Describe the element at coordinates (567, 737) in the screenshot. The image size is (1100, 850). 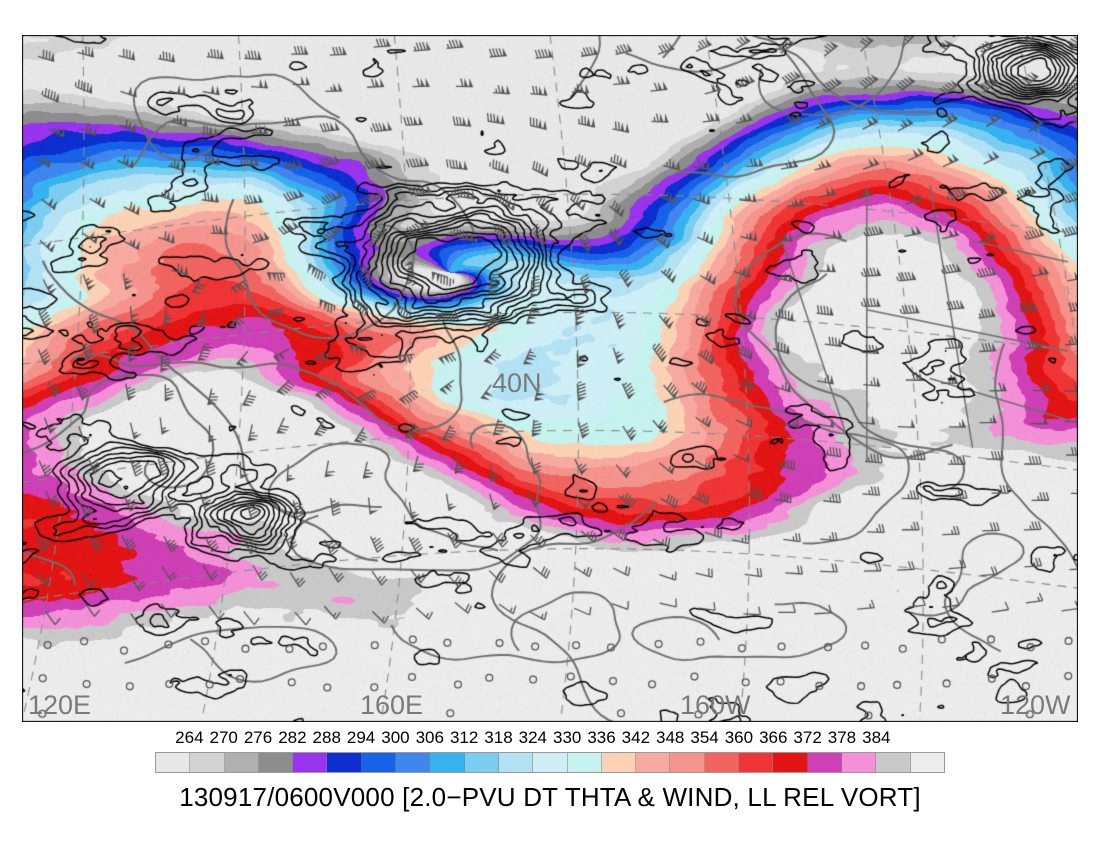
I see `colorbar-tick: 330` at that location.